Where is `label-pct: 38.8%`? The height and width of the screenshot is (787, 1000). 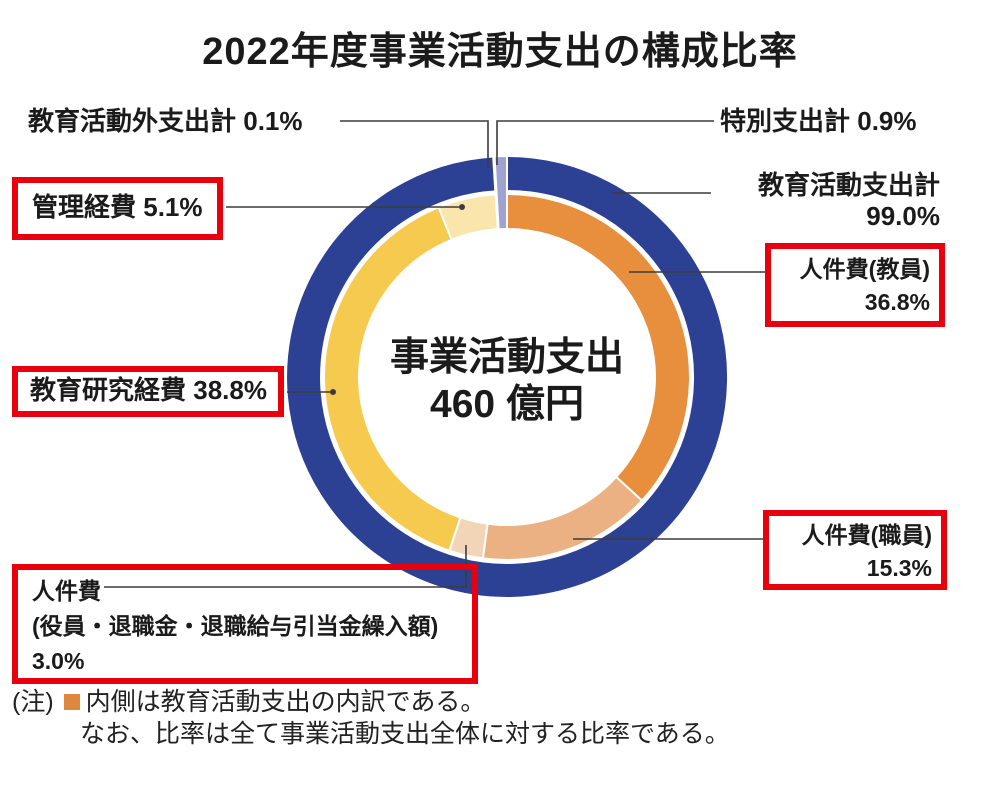
label-pct: 38.8% is located at coordinates (230, 390).